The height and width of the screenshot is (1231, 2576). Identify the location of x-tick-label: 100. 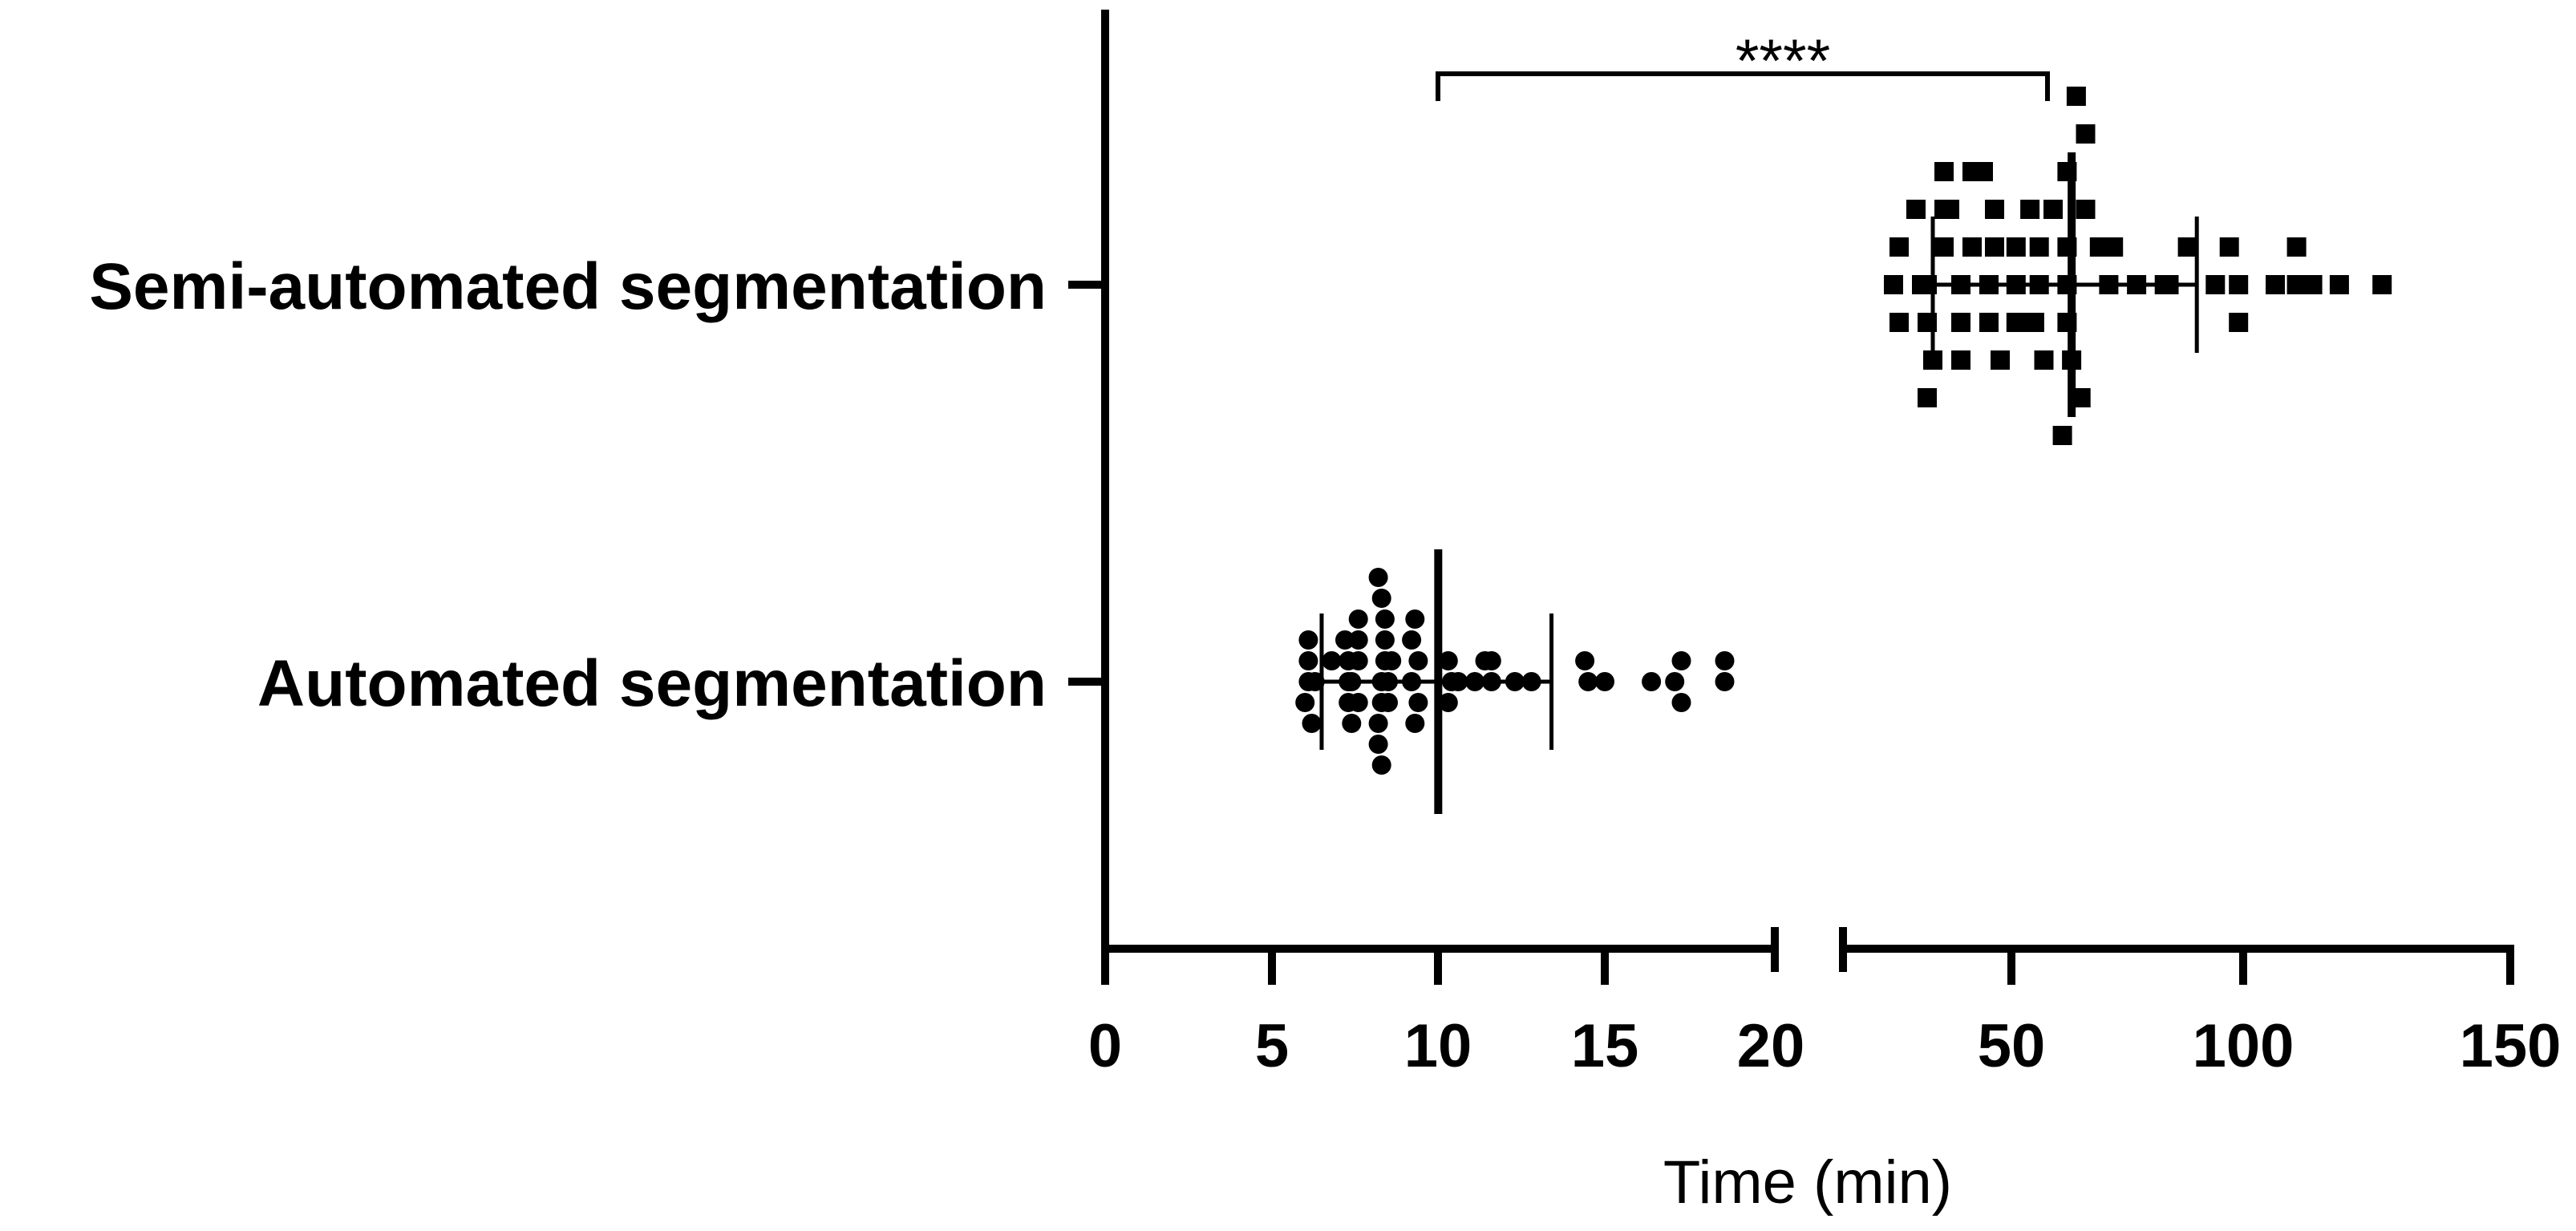
(2244, 1046).